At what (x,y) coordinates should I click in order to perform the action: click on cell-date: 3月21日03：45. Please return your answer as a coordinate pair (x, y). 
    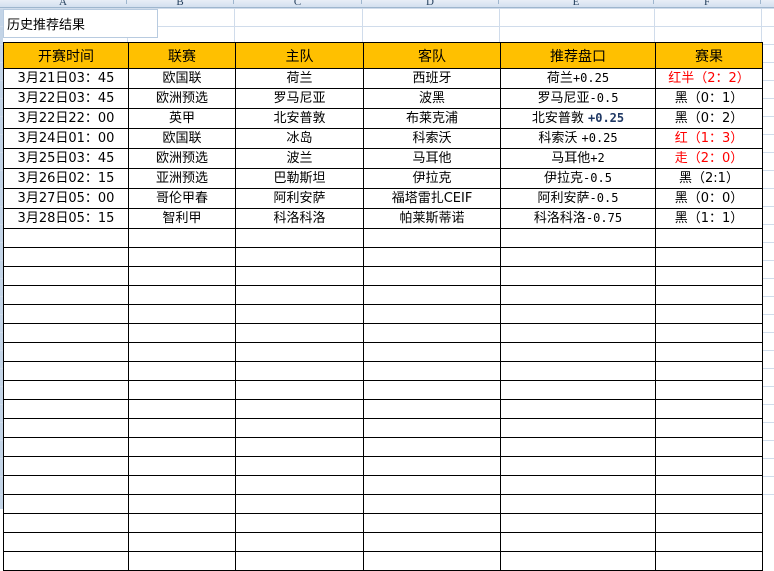
    Looking at the image, I should click on (66, 78).